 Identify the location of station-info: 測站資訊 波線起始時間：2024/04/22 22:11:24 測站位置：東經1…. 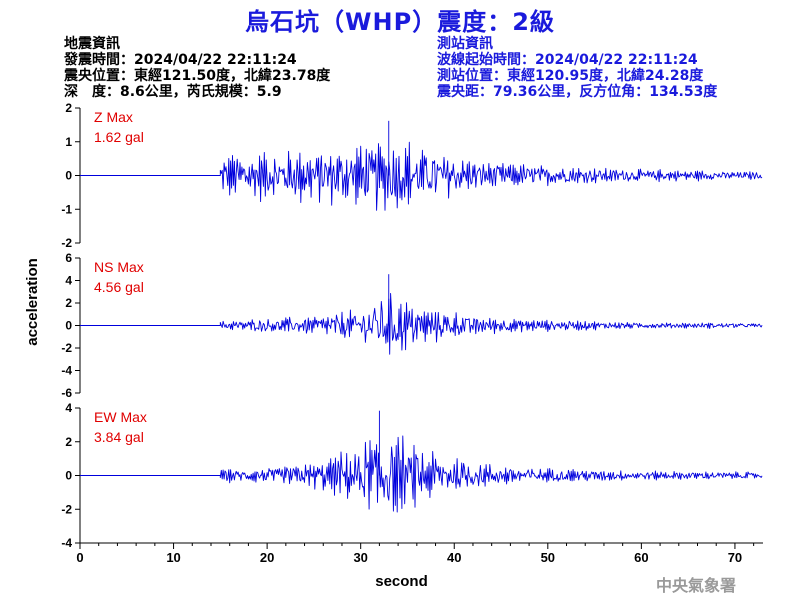
(577, 68).